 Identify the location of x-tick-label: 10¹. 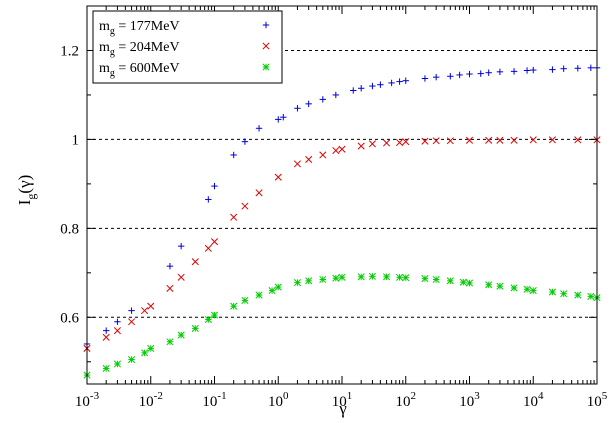
(342, 400).